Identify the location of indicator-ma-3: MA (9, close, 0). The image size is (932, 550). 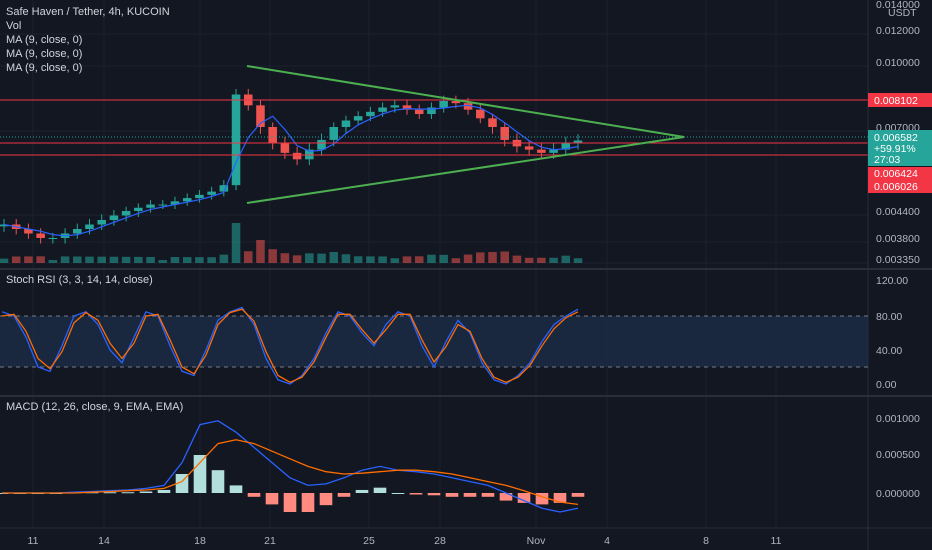
(44, 68).